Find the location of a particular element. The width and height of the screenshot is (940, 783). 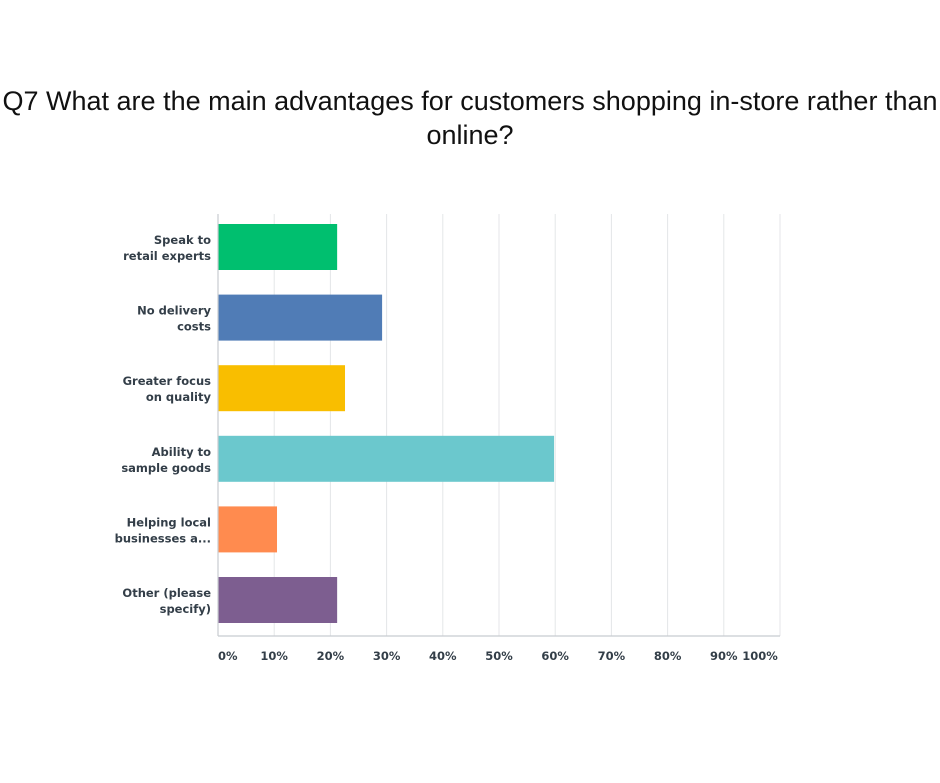

x-tick-label: 0% is located at coordinates (228, 656).